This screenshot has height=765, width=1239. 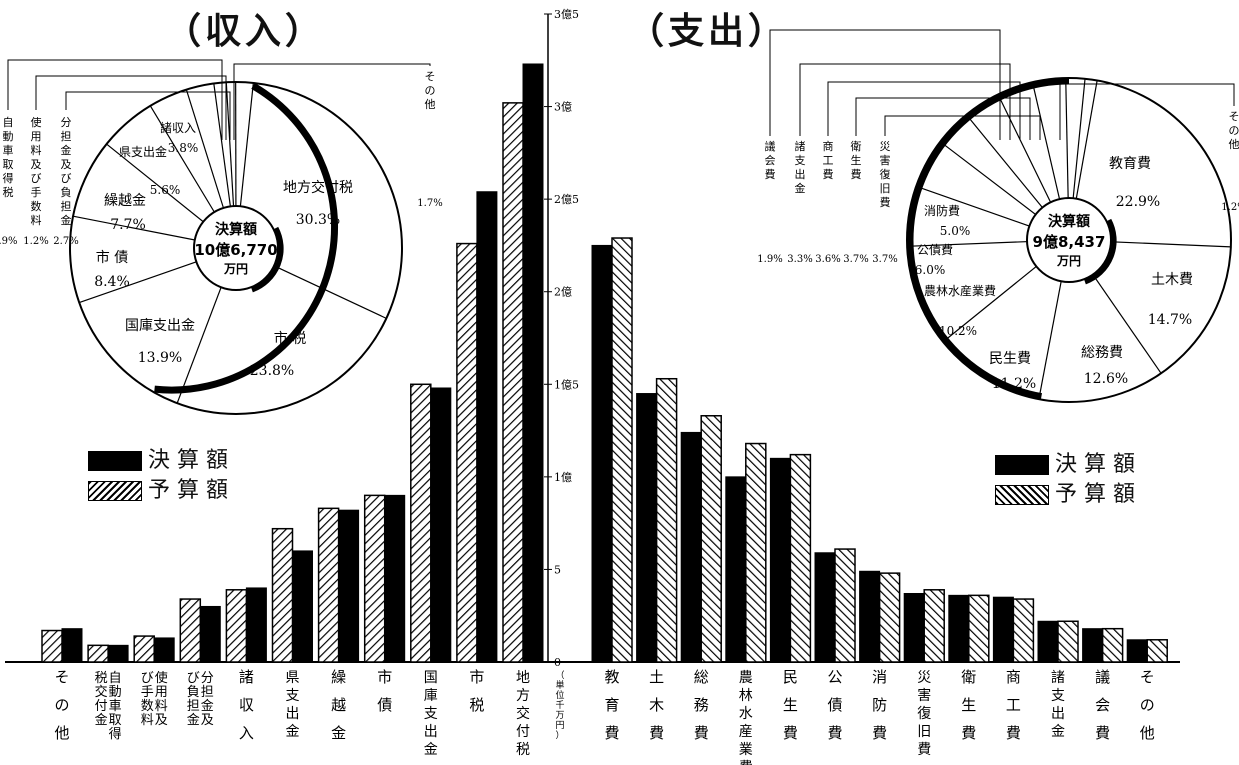 I want to click on pie-label-char: 料, so click(x=36, y=150).